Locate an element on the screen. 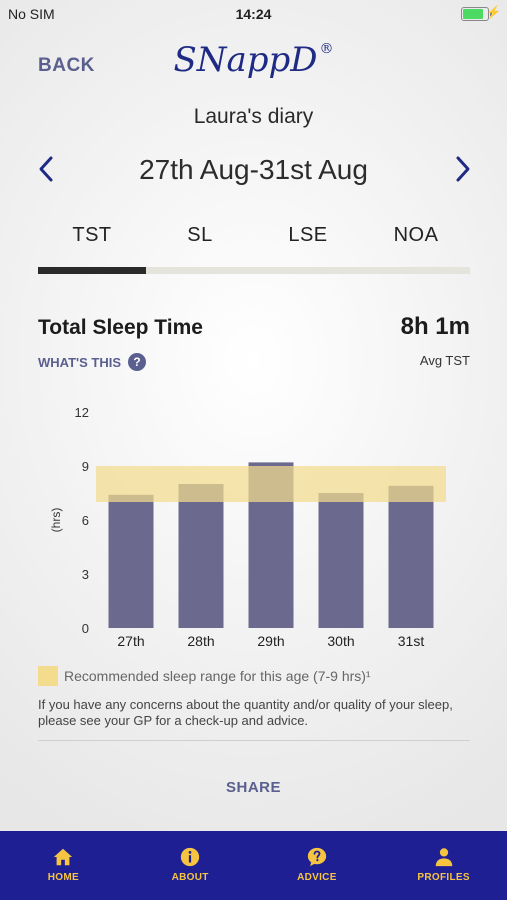 The image size is (507, 900). bar-30th is located at coordinates (341, 560).